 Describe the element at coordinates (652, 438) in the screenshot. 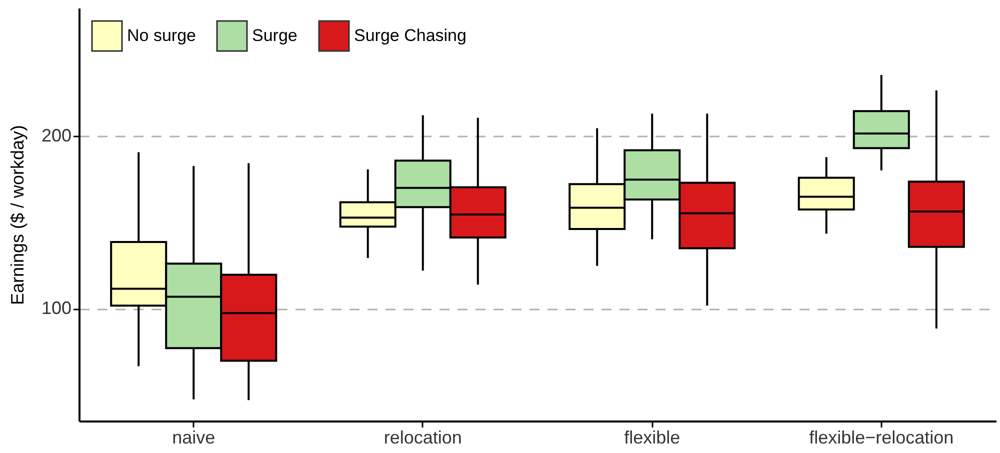

I see `x-tick-label: flexible` at that location.